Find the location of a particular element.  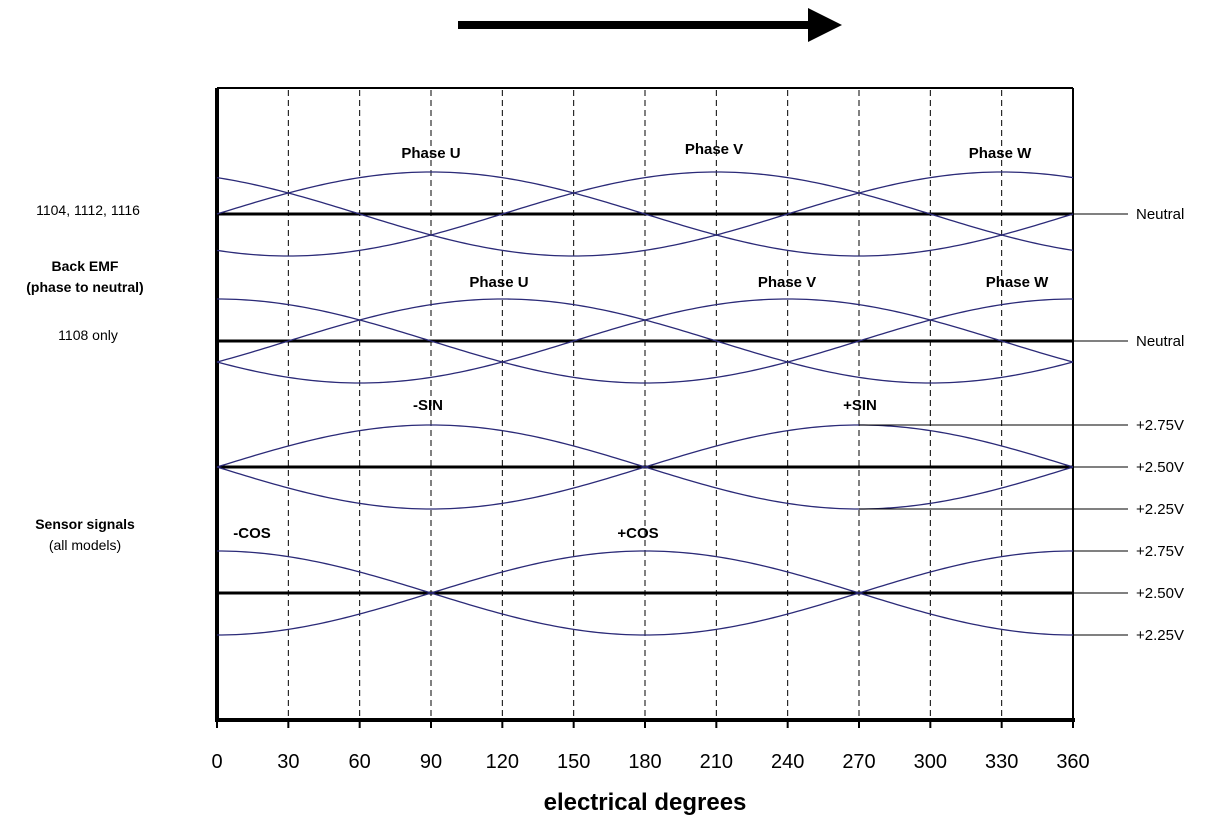

back-emf-title: Back EMF is located at coordinates (85, 266).